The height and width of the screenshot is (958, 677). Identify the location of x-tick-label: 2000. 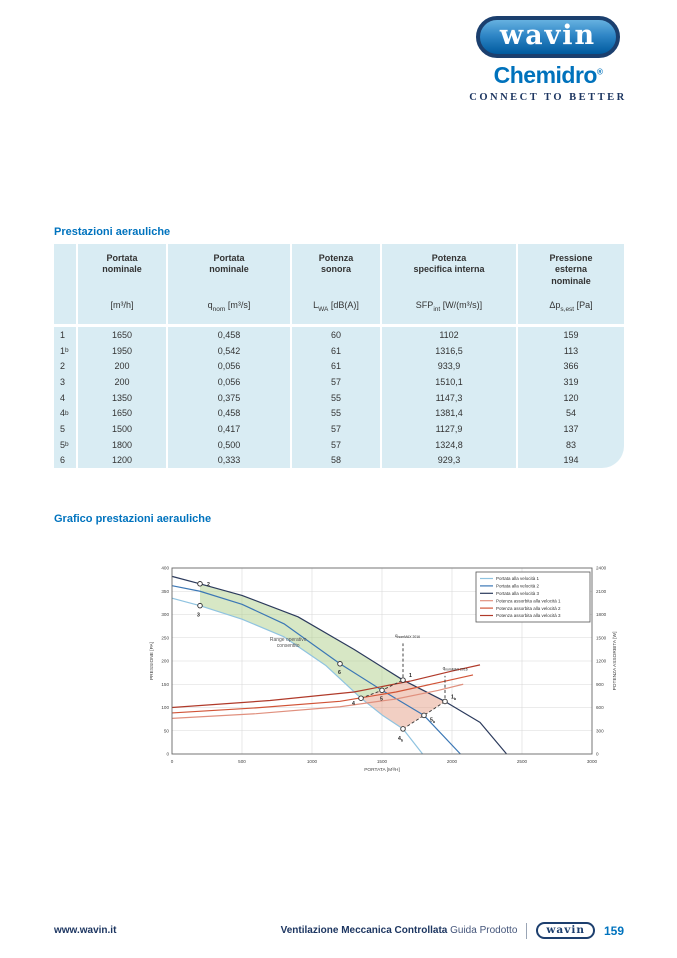
(452, 761).